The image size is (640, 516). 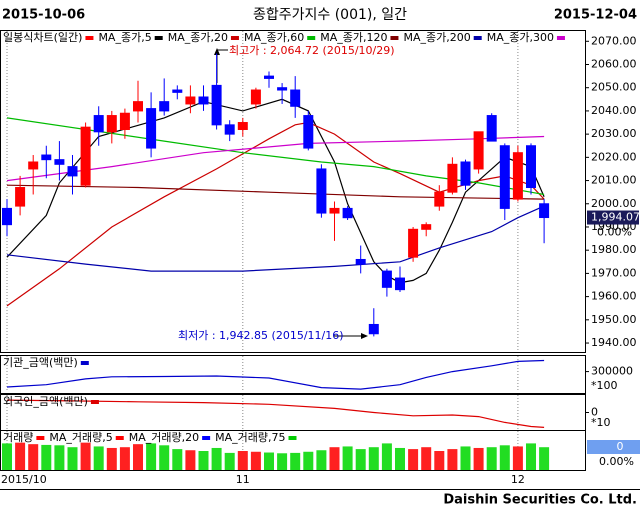 What do you see at coordinates (613, 447) in the screenshot?
I see `value-box` at bounding box center [613, 447].